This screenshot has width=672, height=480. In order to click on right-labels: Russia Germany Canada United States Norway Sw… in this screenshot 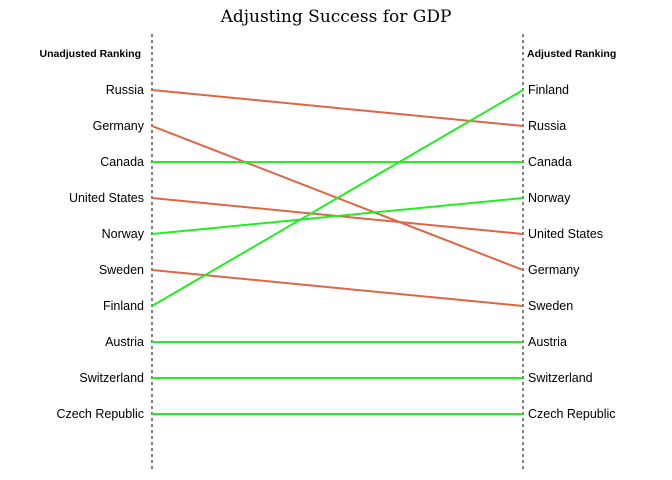, I will do `click(572, 252)`.